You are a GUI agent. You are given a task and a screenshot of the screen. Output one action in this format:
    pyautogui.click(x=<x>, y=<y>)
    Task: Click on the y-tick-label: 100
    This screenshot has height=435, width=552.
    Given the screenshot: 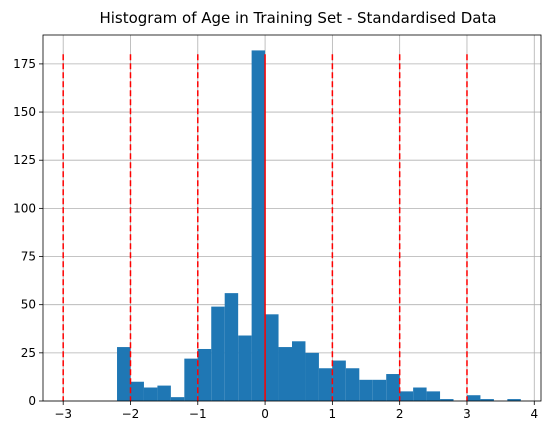 What is the action you would take?
    pyautogui.click(x=24, y=208)
    